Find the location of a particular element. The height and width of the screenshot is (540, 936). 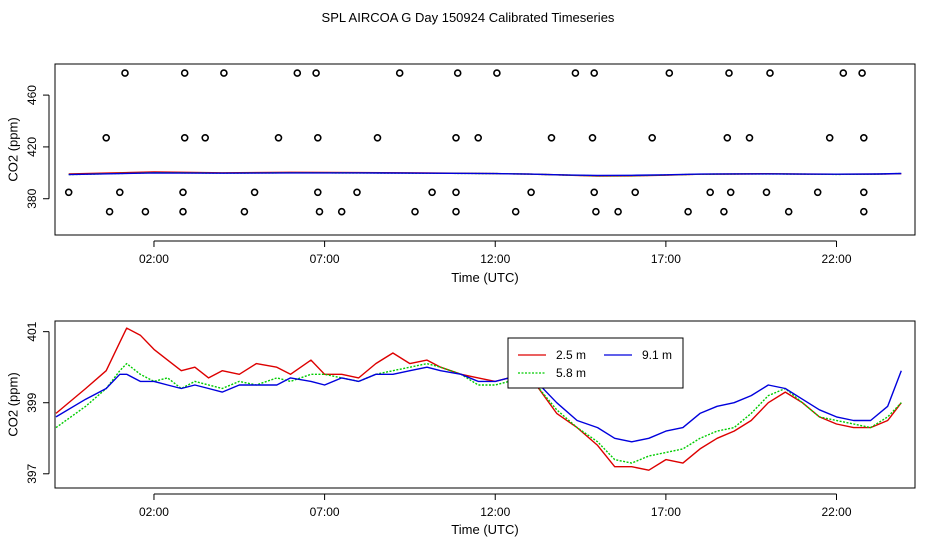

top-series-lines is located at coordinates (485, 174).